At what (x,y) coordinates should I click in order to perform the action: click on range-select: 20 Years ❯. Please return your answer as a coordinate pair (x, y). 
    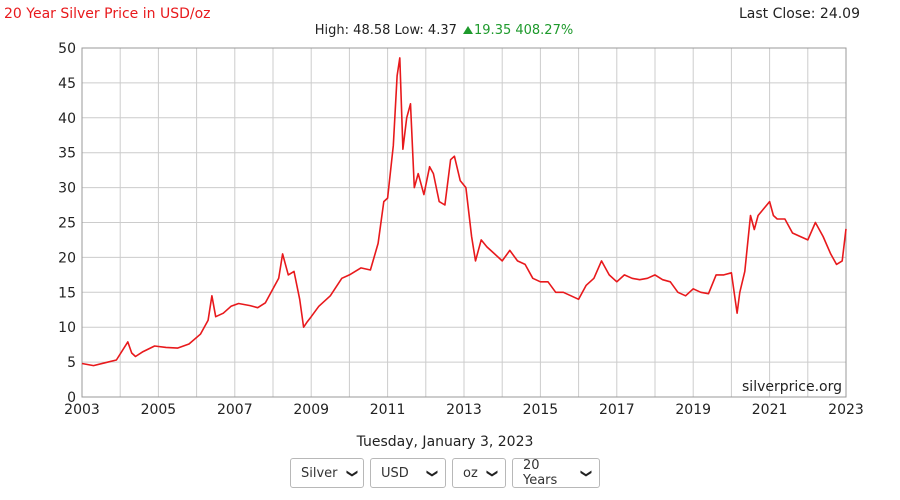
    Looking at the image, I should click on (556, 473).